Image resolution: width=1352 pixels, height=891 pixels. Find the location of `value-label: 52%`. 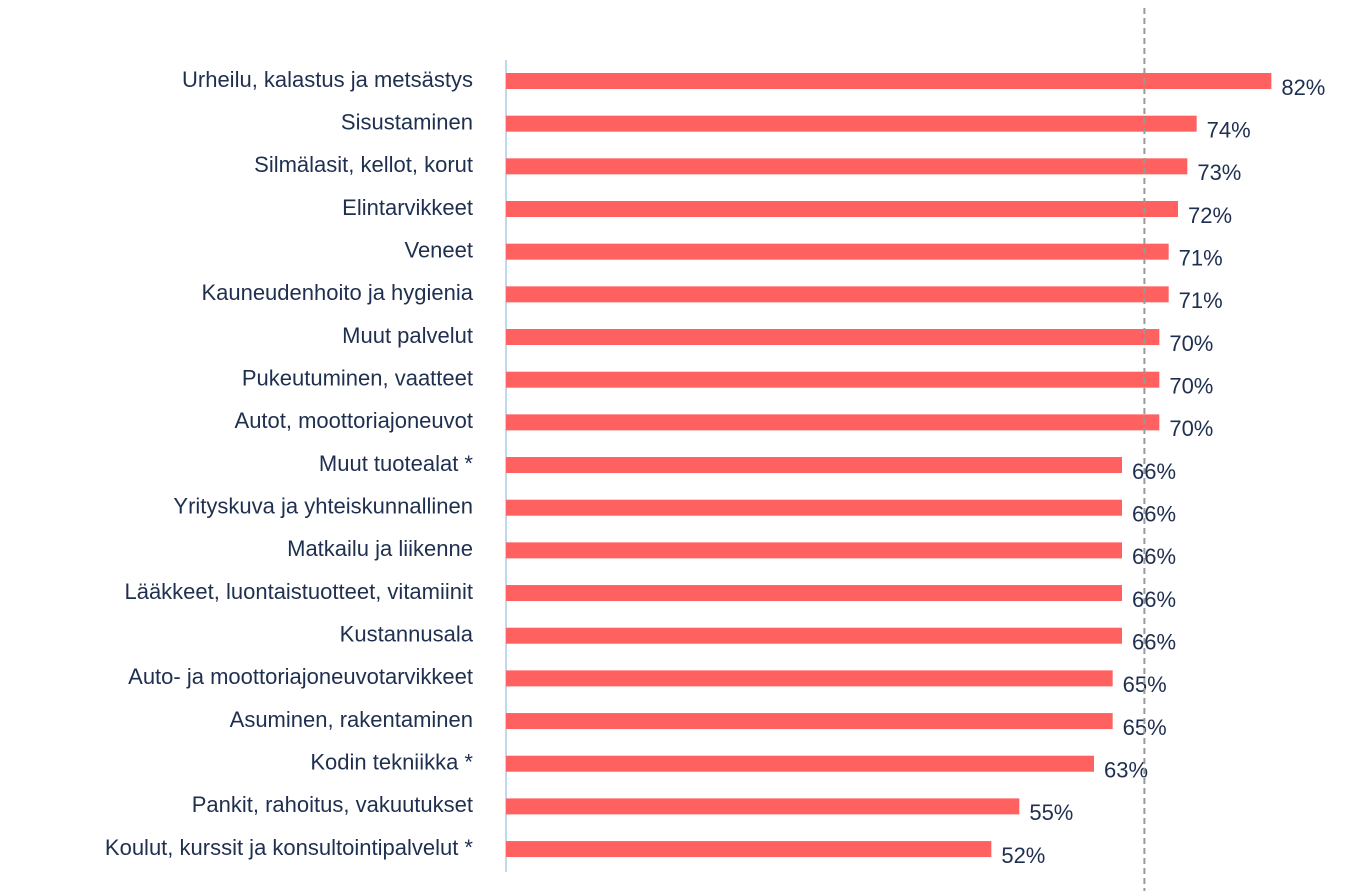

value-label: 52% is located at coordinates (1023, 855).